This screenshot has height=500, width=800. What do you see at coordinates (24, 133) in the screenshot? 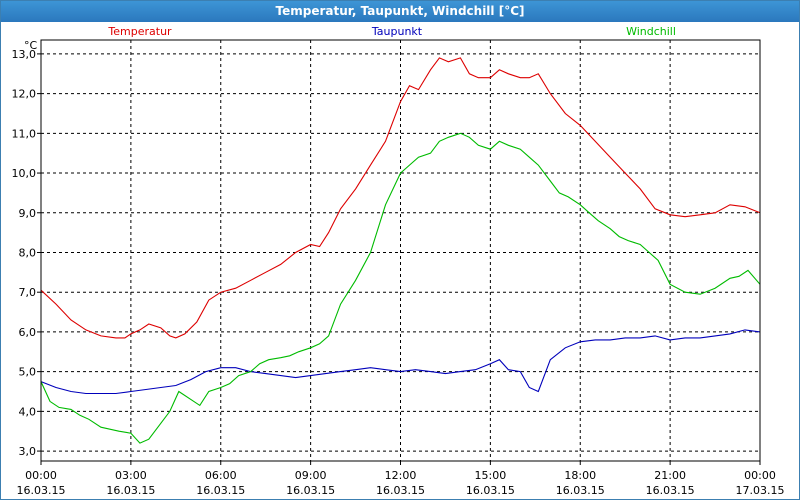
I see `y-tick-label: 11,0` at bounding box center [24, 133].